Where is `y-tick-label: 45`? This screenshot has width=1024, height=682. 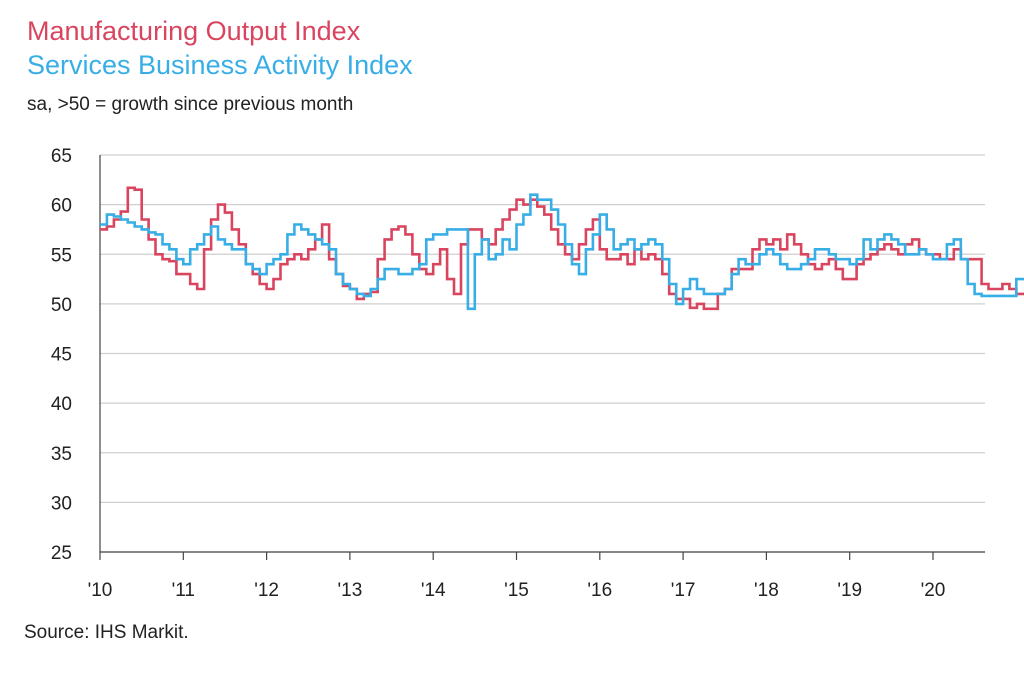
y-tick-label: 45 is located at coordinates (61, 355).